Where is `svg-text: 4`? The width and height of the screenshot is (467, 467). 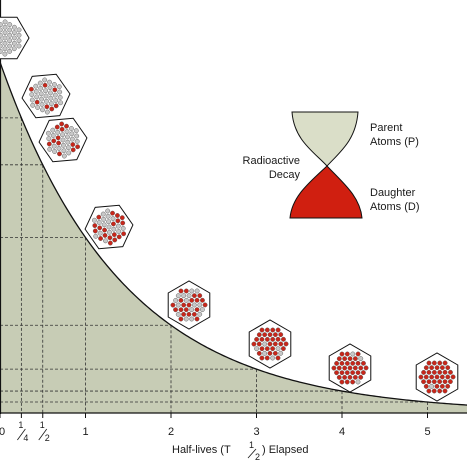 svg-text: 4 is located at coordinates (25, 438).